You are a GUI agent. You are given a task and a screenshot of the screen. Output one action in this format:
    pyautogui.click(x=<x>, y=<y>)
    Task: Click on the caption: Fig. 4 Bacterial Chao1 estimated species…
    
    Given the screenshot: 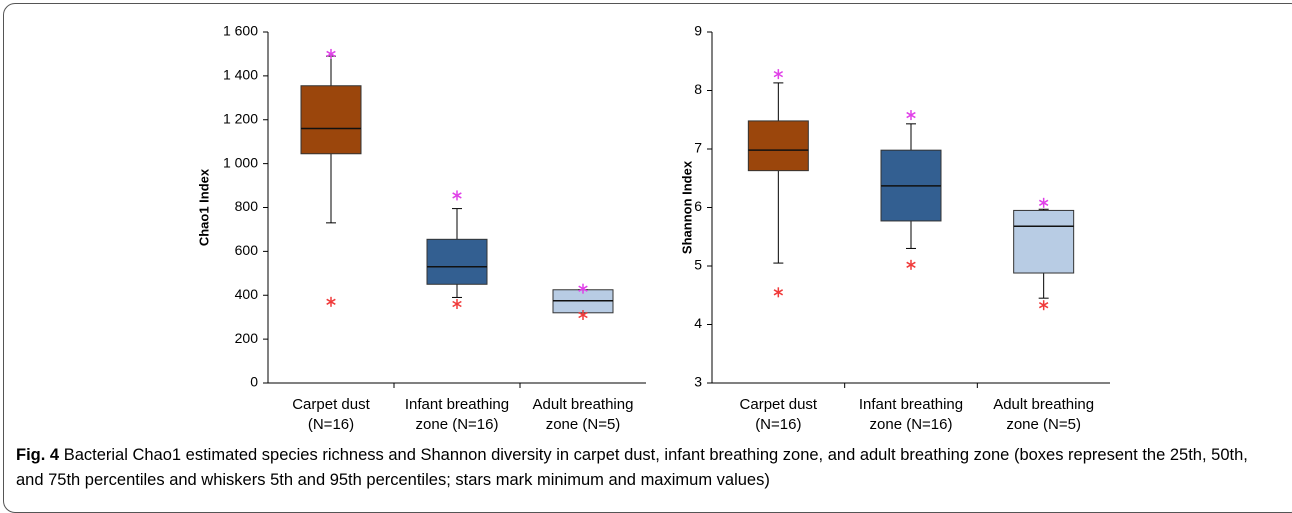 What is the action you would take?
    pyautogui.click(x=647, y=468)
    